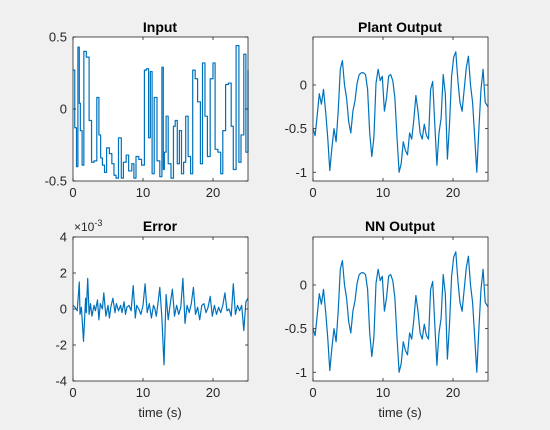 This screenshot has width=550, height=430. What do you see at coordinates (61, 381) in the screenshot?
I see `error-ytick-label: -4` at bounding box center [61, 381].